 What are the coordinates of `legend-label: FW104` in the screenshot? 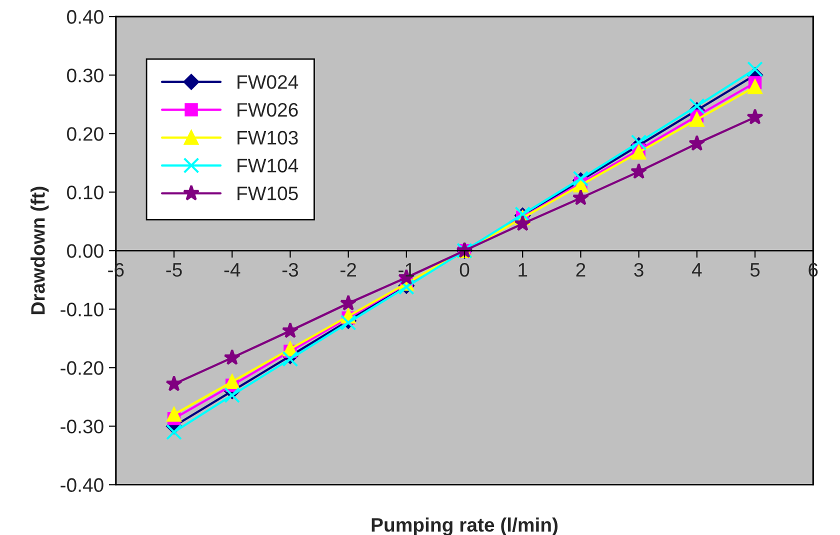 It's located at (268, 165).